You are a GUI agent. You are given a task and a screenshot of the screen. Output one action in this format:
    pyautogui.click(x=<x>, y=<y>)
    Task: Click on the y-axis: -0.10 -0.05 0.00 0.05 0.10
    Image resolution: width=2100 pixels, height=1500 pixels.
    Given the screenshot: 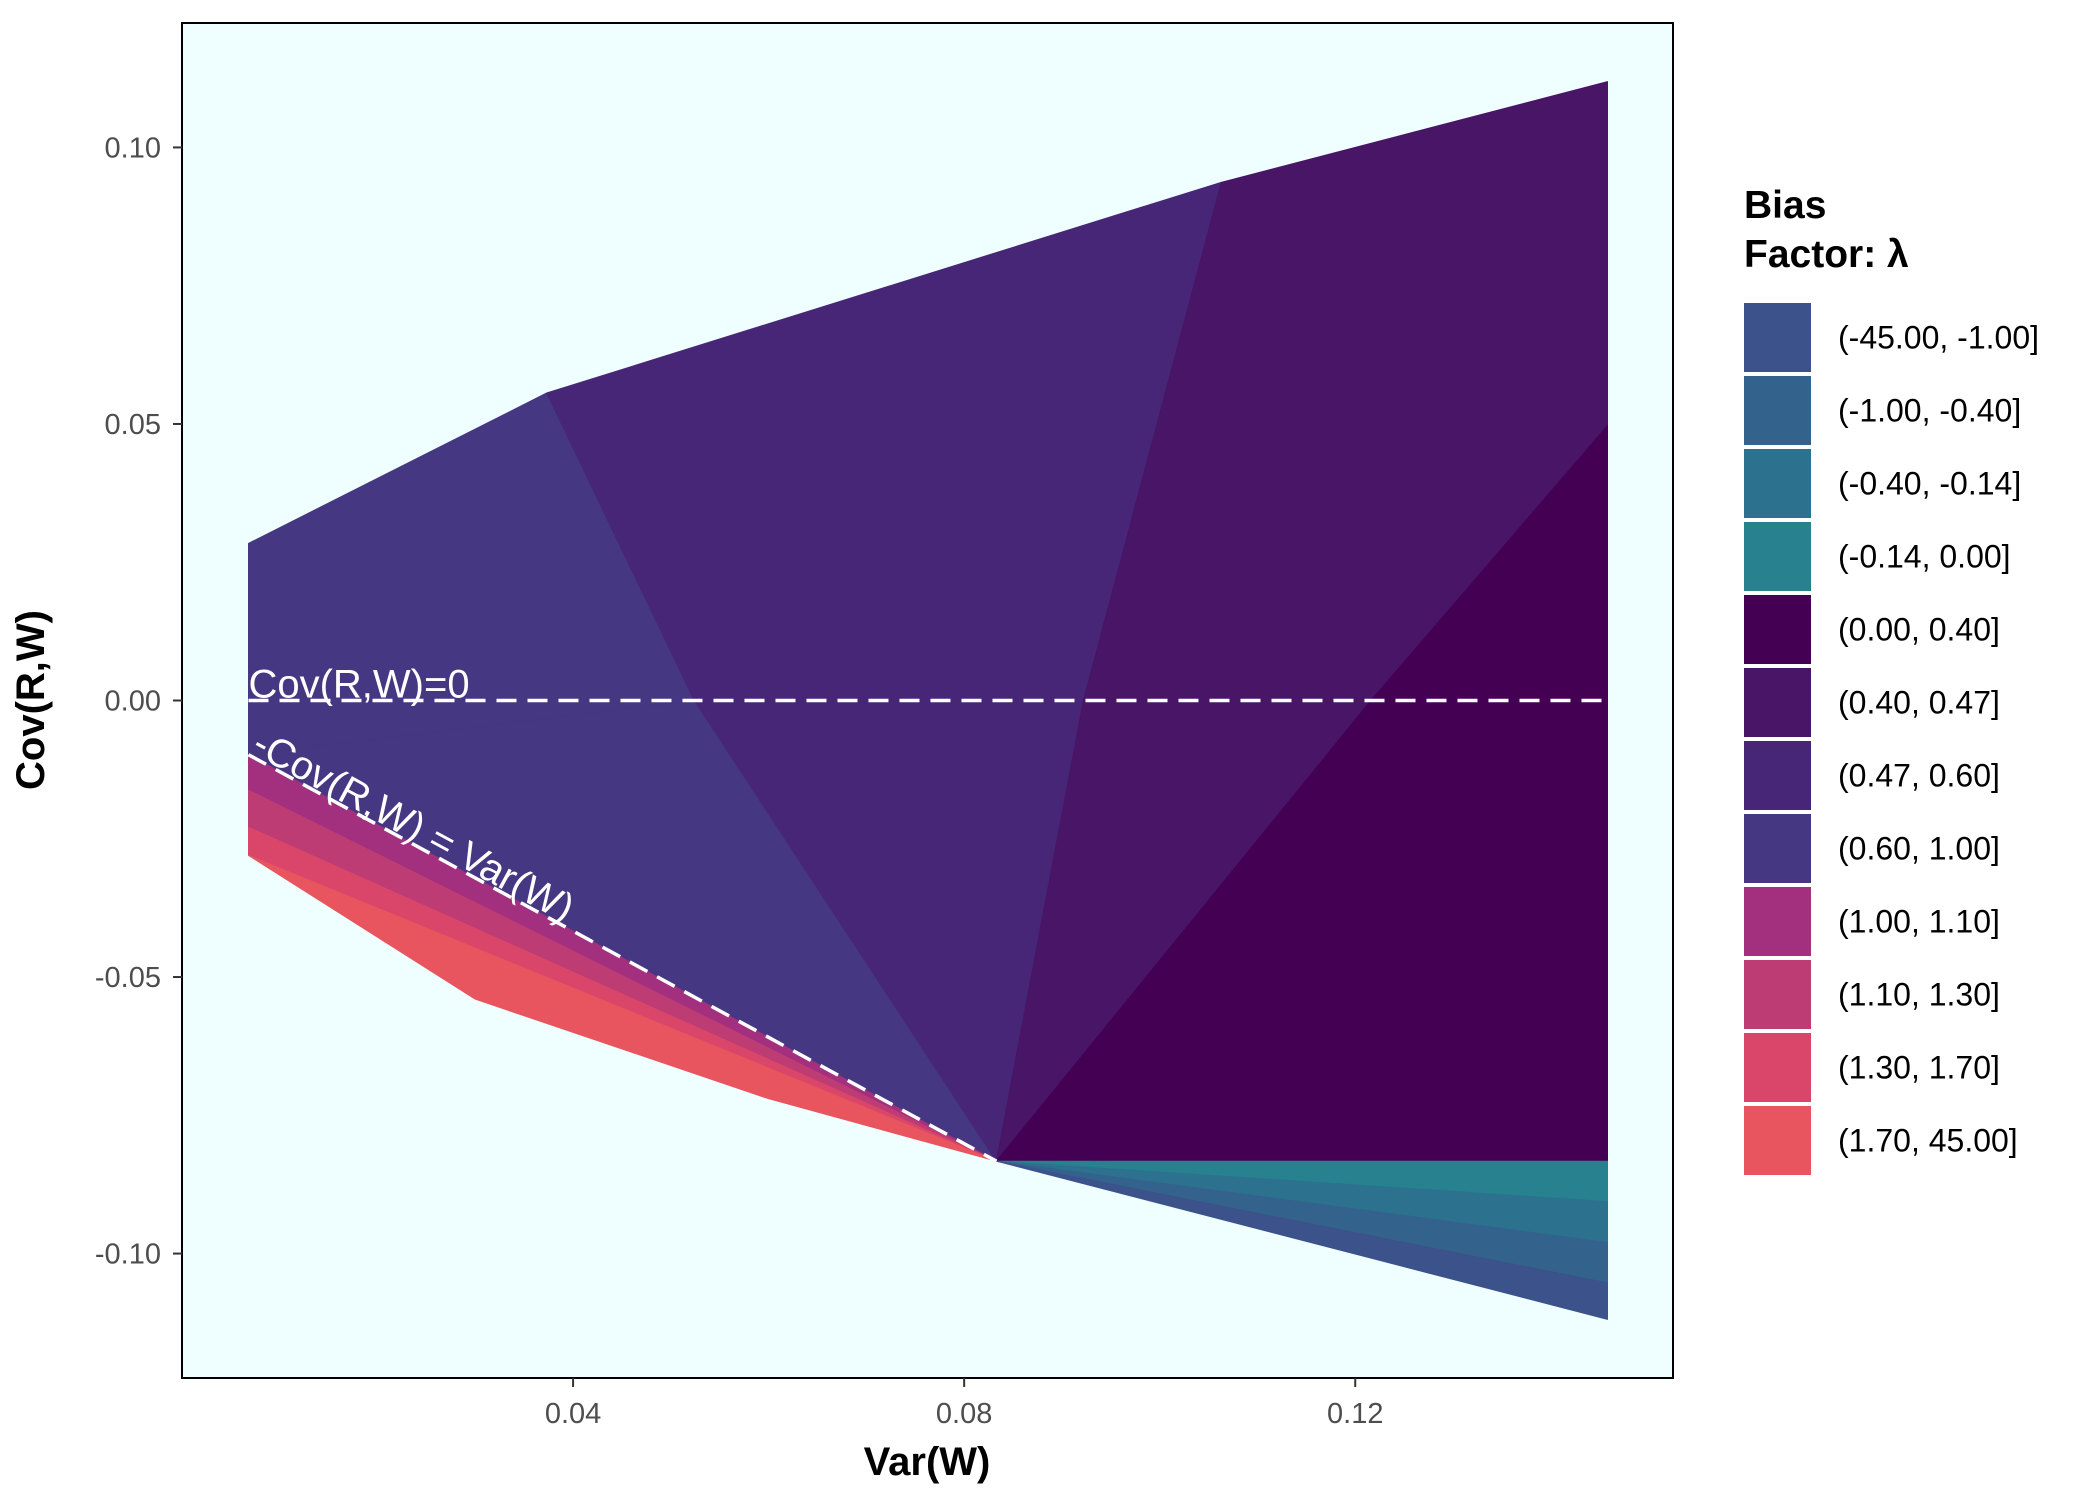 What is the action you would take?
    pyautogui.click(x=138, y=701)
    